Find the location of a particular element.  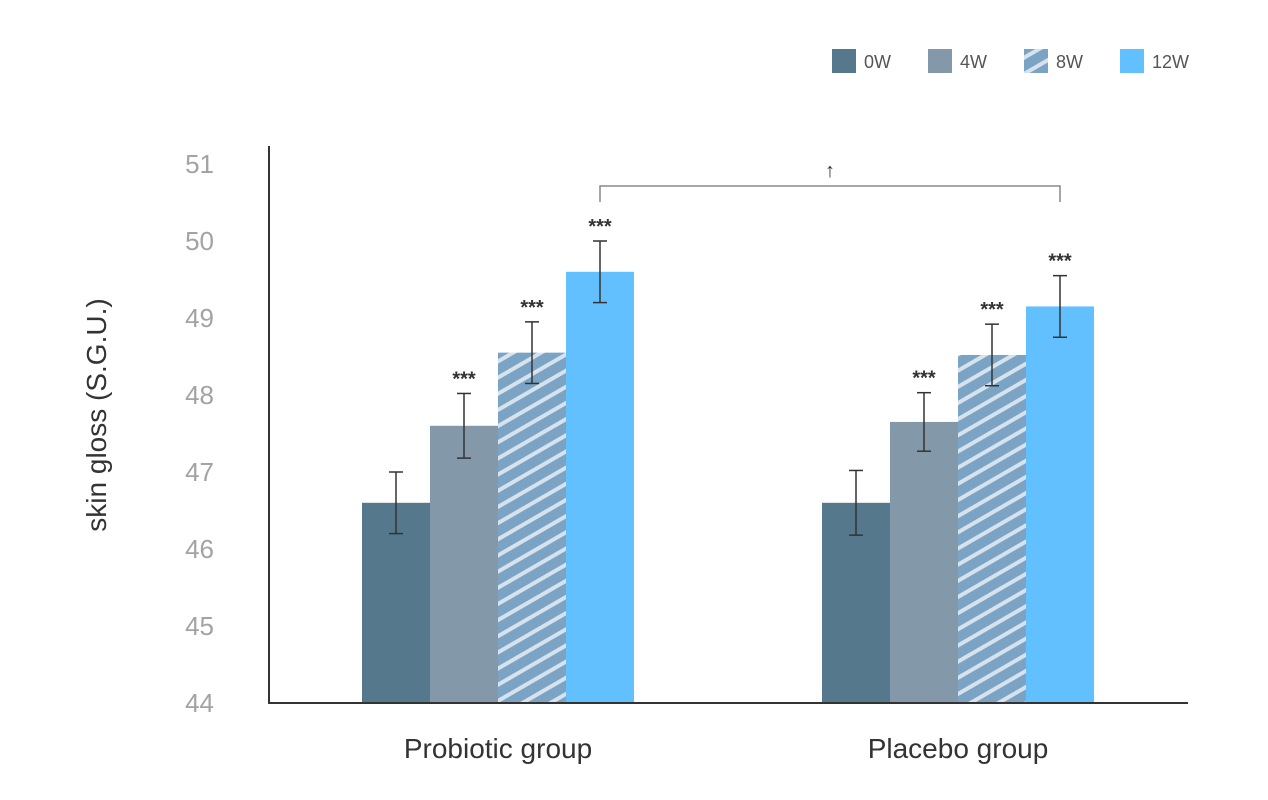

y-tick-label: 47 is located at coordinates (199, 472).